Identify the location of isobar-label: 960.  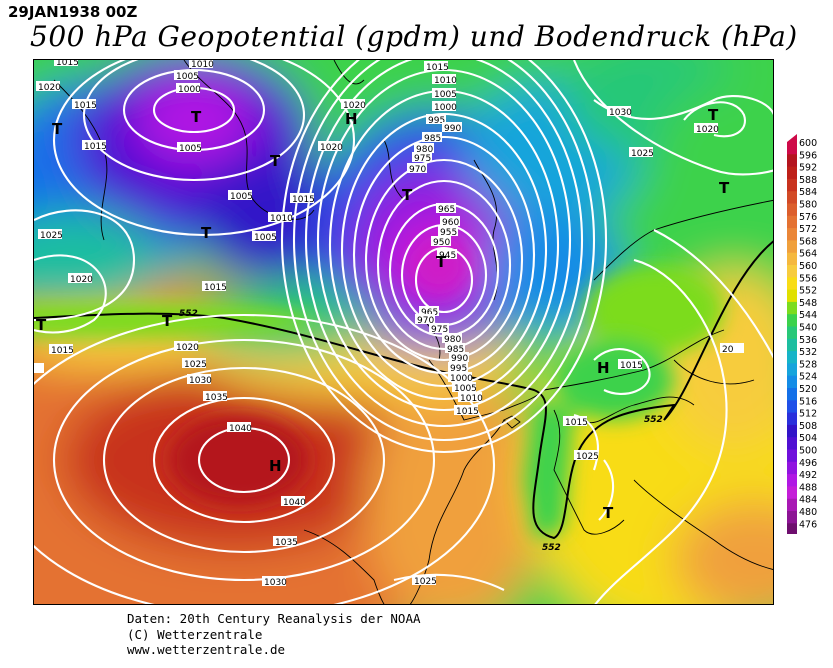
(450, 222).